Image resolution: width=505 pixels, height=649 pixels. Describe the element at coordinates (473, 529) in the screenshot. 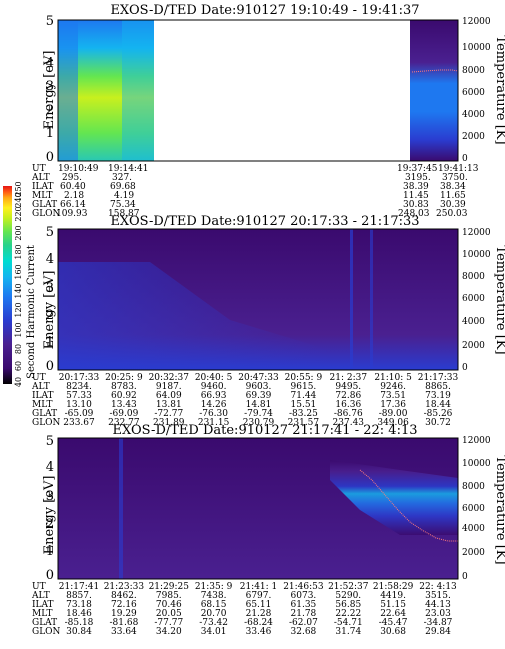

I see `y2-tick-label: 4000` at that location.